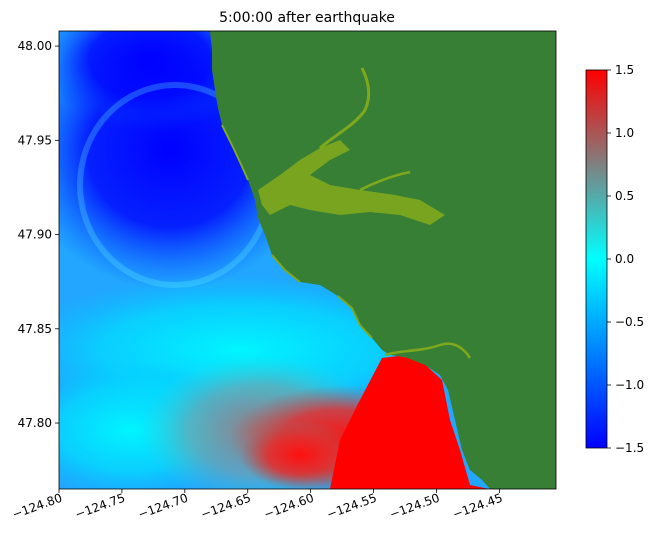  Describe the element at coordinates (307, 18) in the screenshot. I see `chart-title: 5:00:00 after earthquake` at that location.